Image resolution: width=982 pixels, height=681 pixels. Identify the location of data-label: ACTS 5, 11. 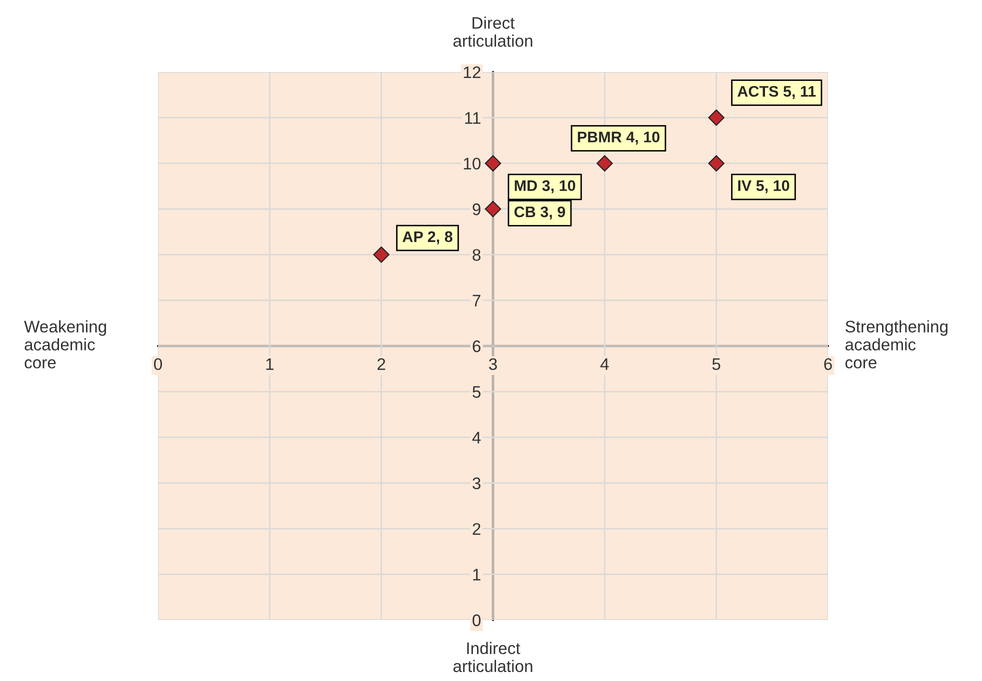
(777, 92).